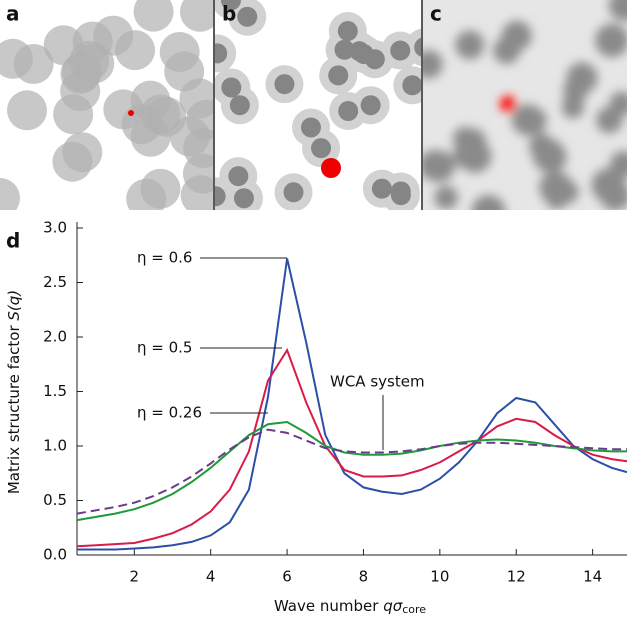 The image size is (627, 625). What do you see at coordinates (439, 577) in the screenshot?
I see `x-tick-label: 10` at bounding box center [439, 577].